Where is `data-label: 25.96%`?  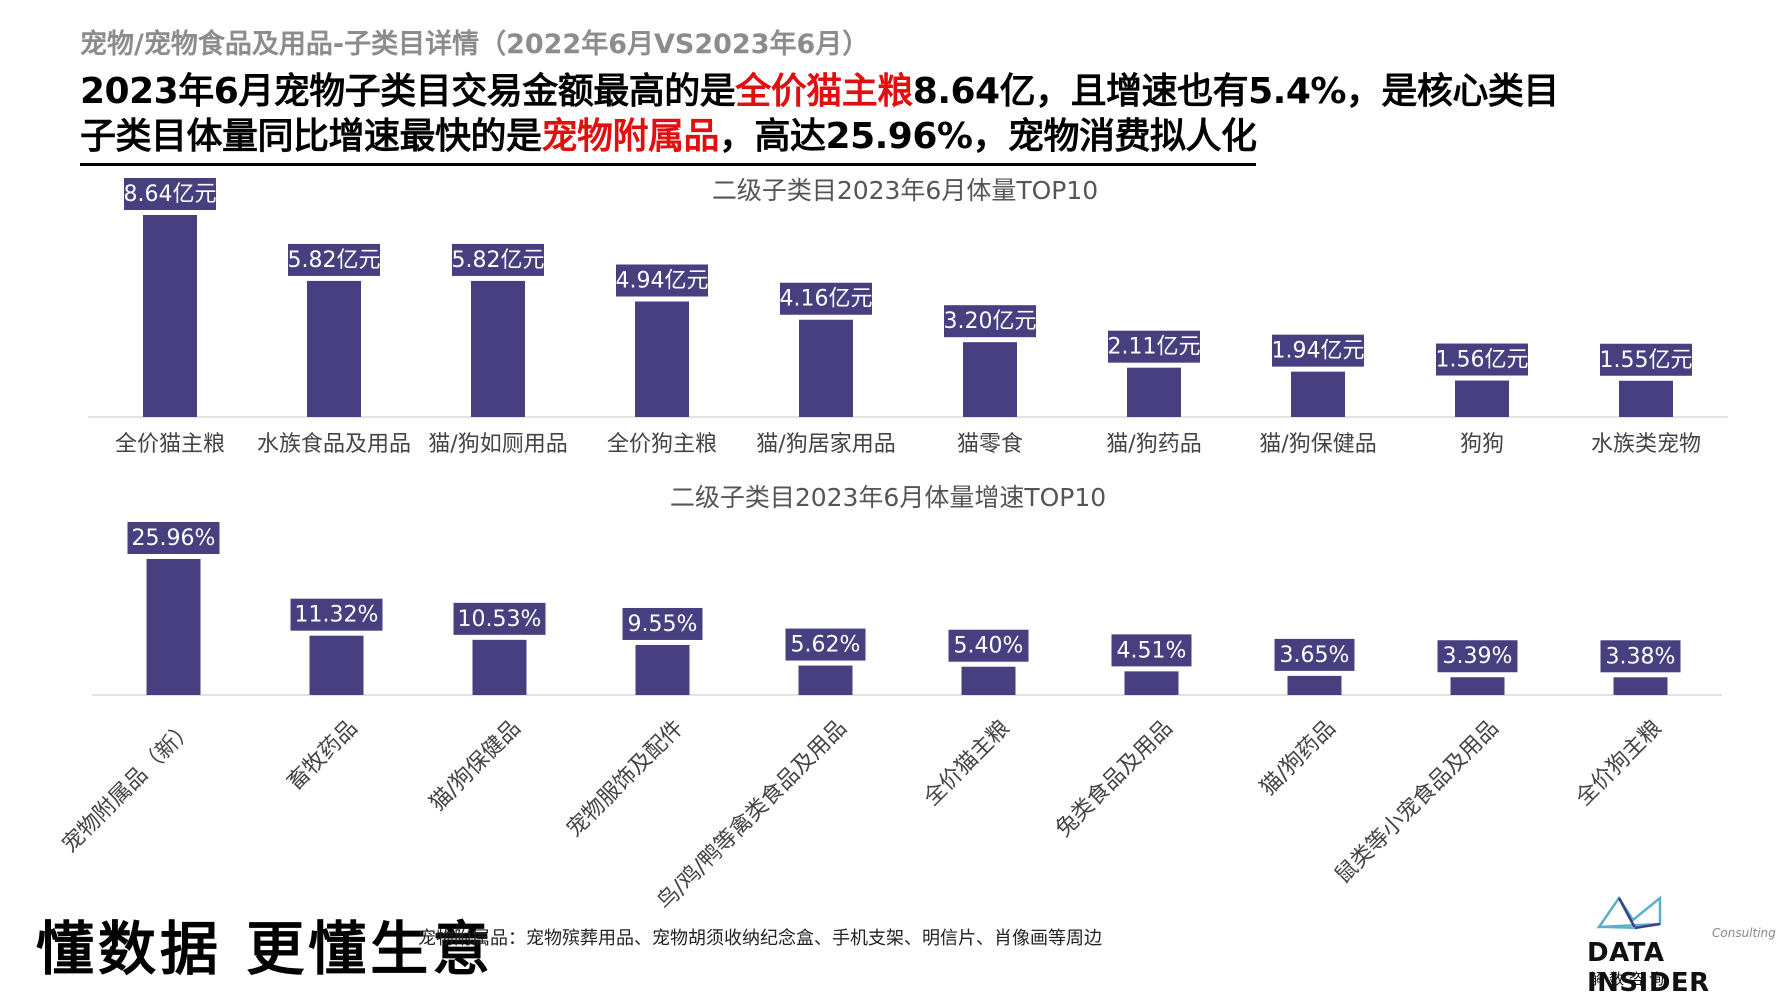
data-label: 25.96% is located at coordinates (174, 538).